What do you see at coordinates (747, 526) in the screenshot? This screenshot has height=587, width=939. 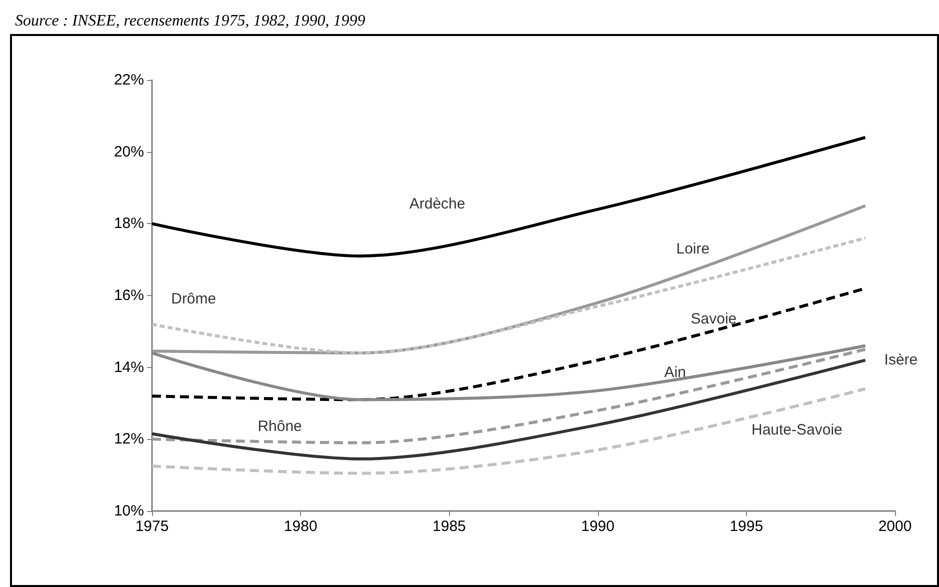 I see `x-tick-label: 1995` at bounding box center [747, 526].